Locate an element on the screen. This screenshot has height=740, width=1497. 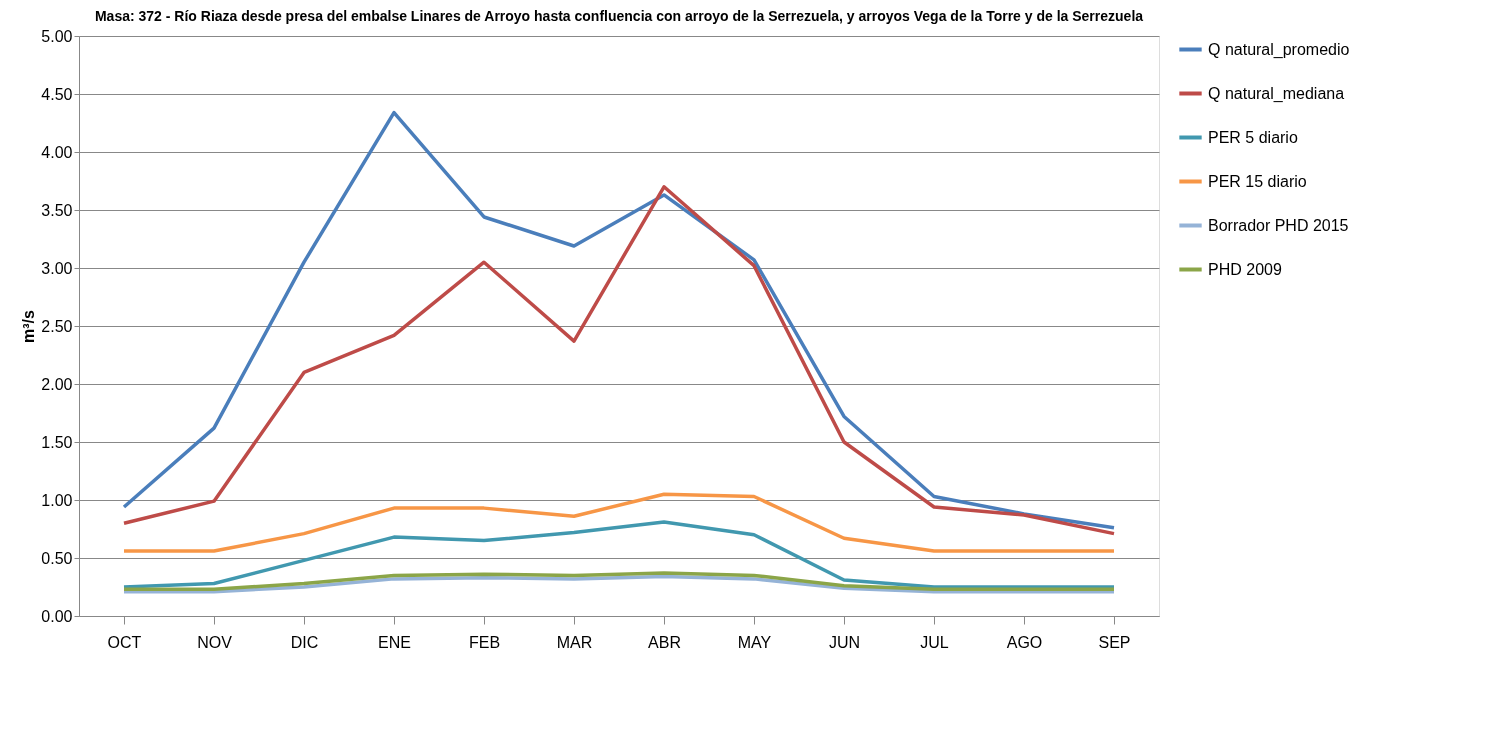
y-tick-label: 3.50 is located at coordinates (57, 210).